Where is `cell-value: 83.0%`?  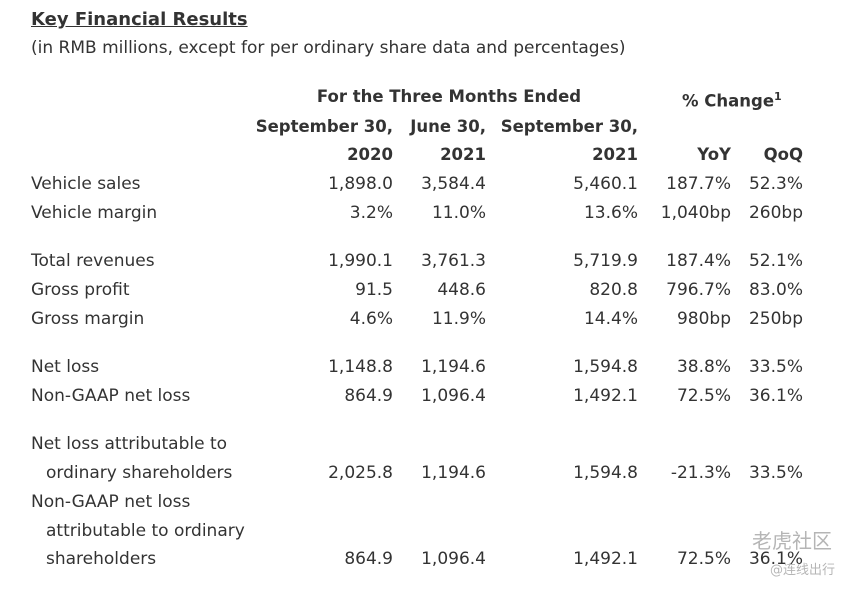
cell-value: 83.0% is located at coordinates (775, 290).